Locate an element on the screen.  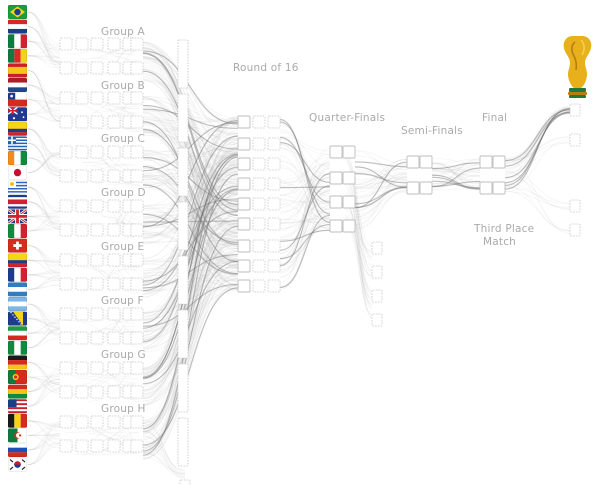
group-d-advance-slot is located at coordinates (183, 226).